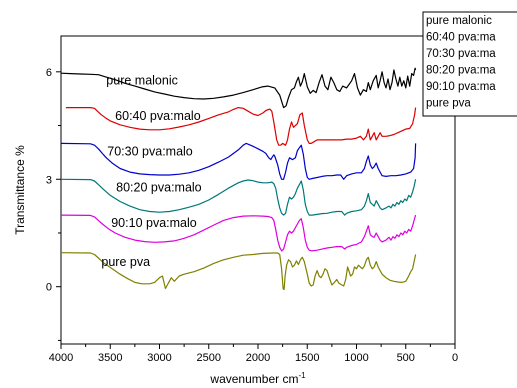 The width and height of the screenshot is (517, 388). What do you see at coordinates (461, 87) in the screenshot?
I see `legend-entry: 90:10 pva:ma` at bounding box center [461, 87].